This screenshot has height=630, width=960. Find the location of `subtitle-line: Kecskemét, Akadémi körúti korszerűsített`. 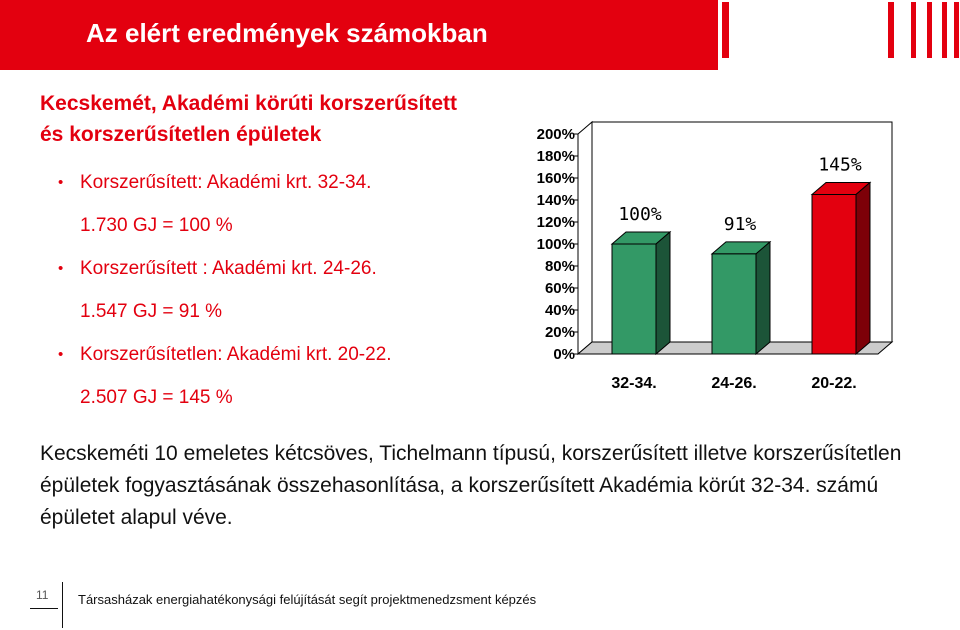

subtitle-line: Kecskemét, Akadémi körúti korszerűsített is located at coordinates (249, 103).